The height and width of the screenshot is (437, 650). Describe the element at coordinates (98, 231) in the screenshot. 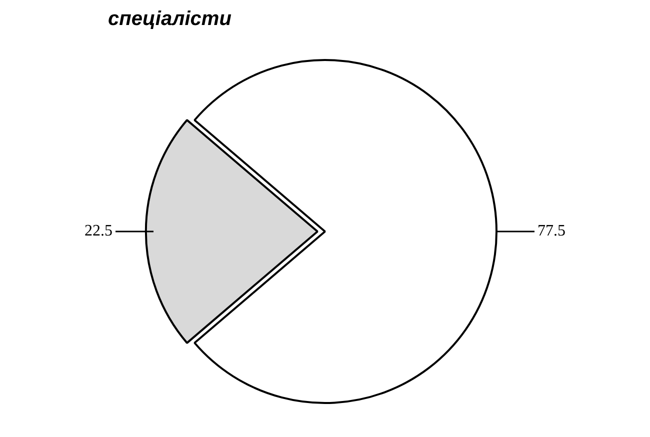

I see `data-label: 22.5` at that location.